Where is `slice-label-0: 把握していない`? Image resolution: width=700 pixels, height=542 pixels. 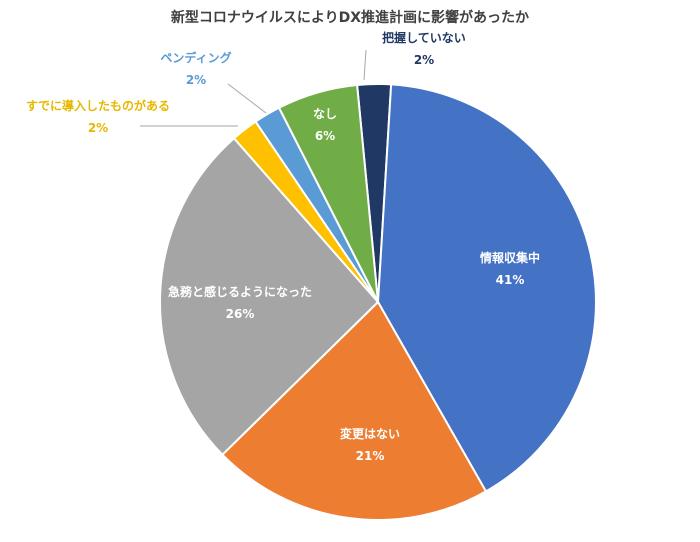
slice-label-0: 把握していない is located at coordinates (424, 37).